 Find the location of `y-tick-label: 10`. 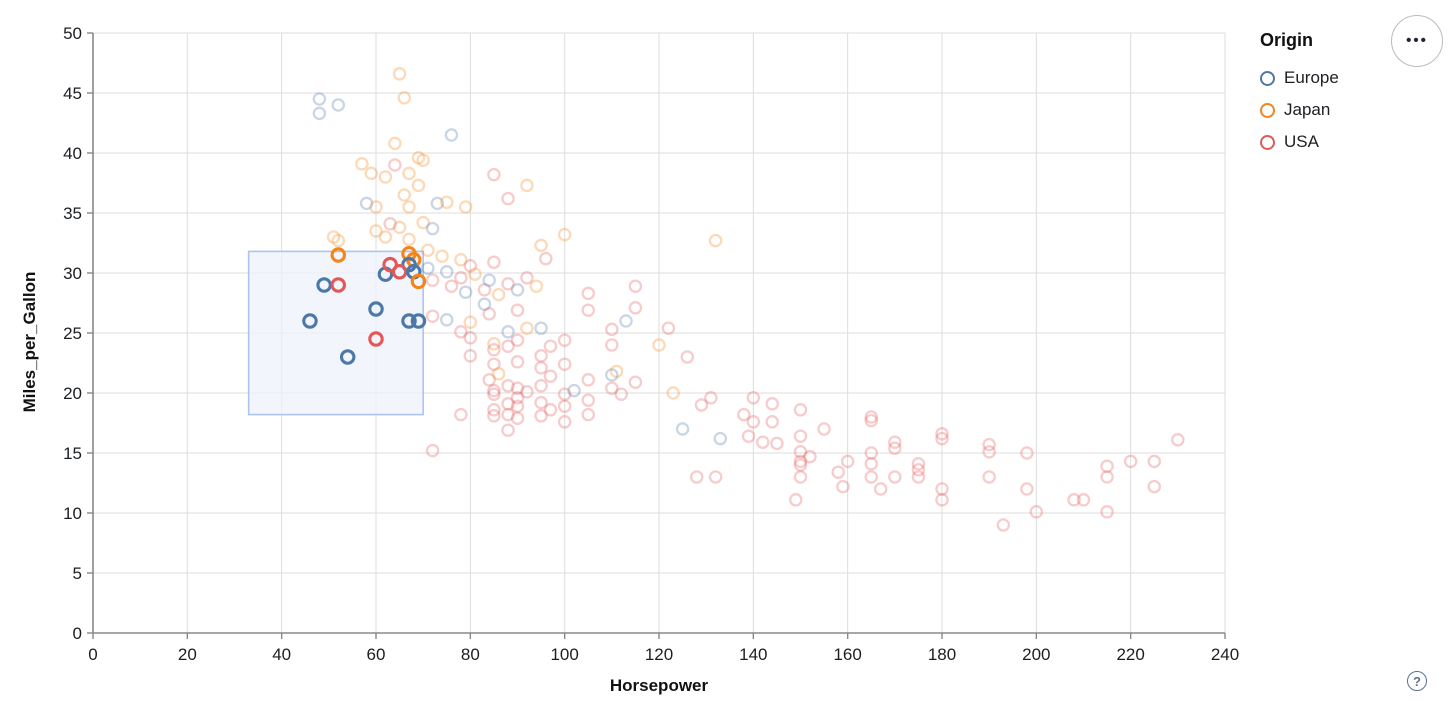

y-tick-label: 10 is located at coordinates (72, 513).